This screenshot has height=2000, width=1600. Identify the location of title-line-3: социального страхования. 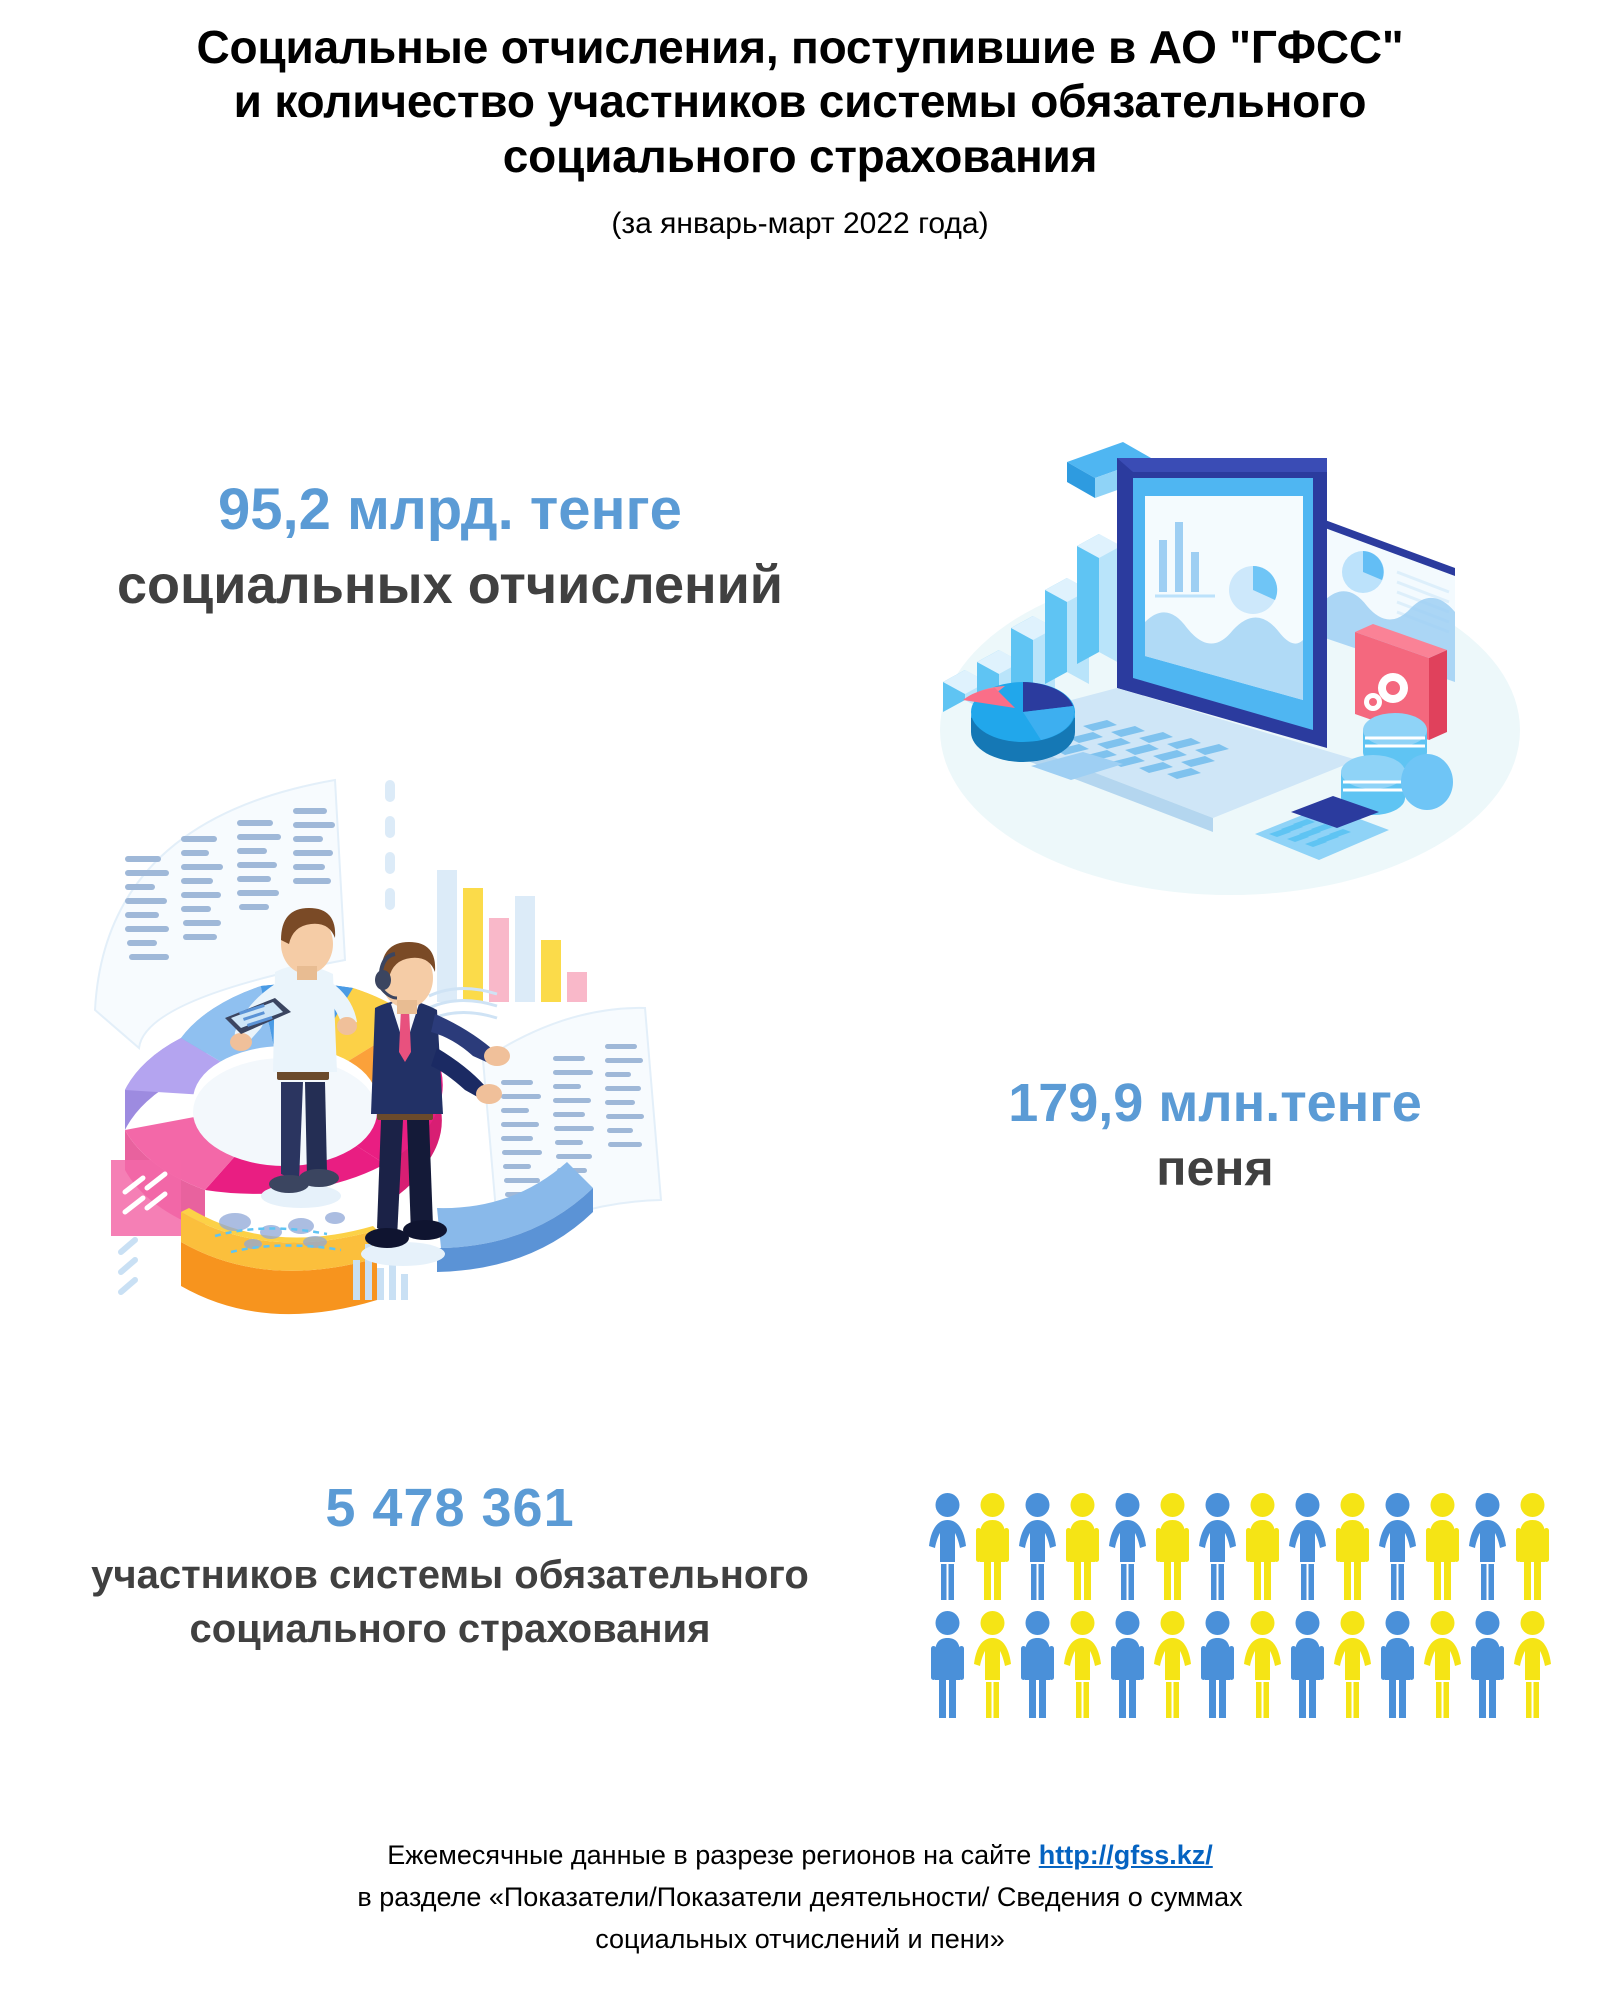
(800, 155).